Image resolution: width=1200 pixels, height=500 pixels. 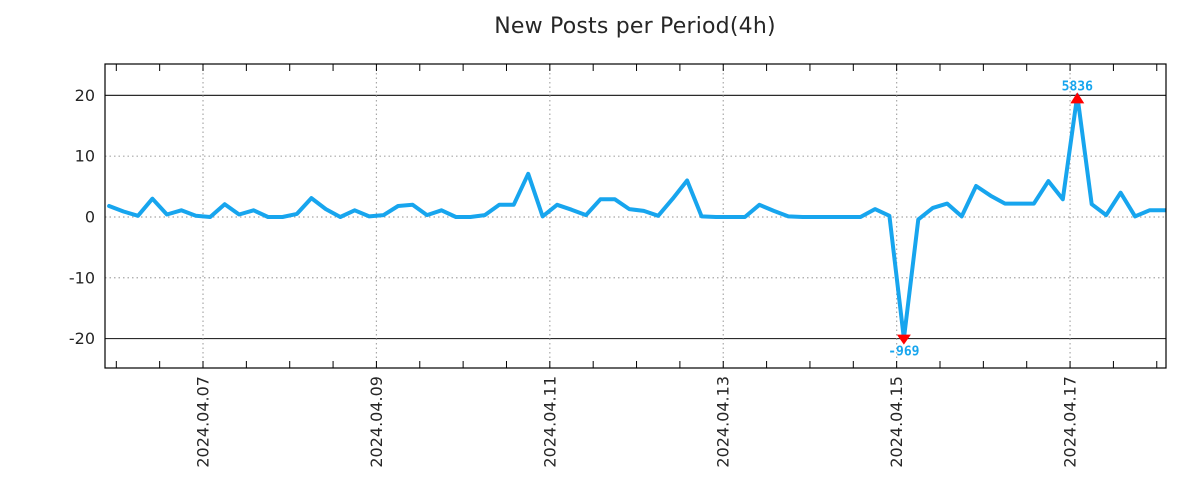 What do you see at coordinates (896, 422) in the screenshot?
I see `x-tick-label: 2024.04.15` at bounding box center [896, 422].